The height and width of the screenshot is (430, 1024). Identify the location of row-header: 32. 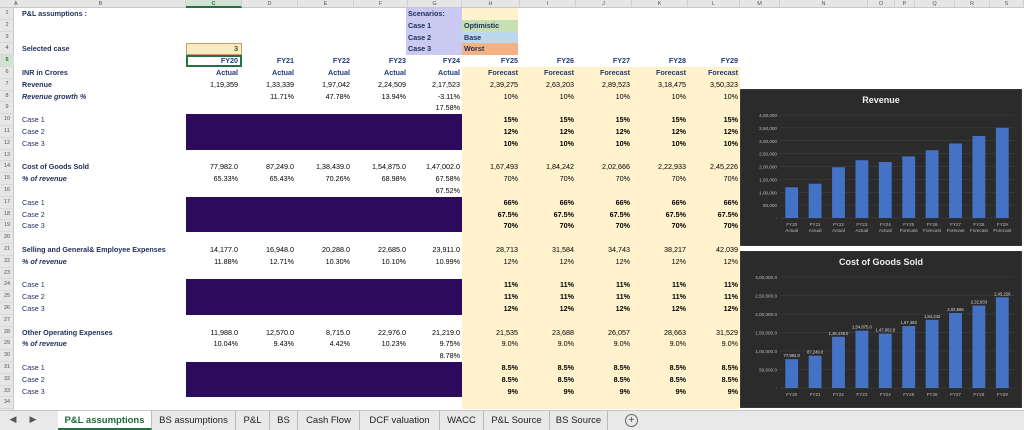
(7, 380).